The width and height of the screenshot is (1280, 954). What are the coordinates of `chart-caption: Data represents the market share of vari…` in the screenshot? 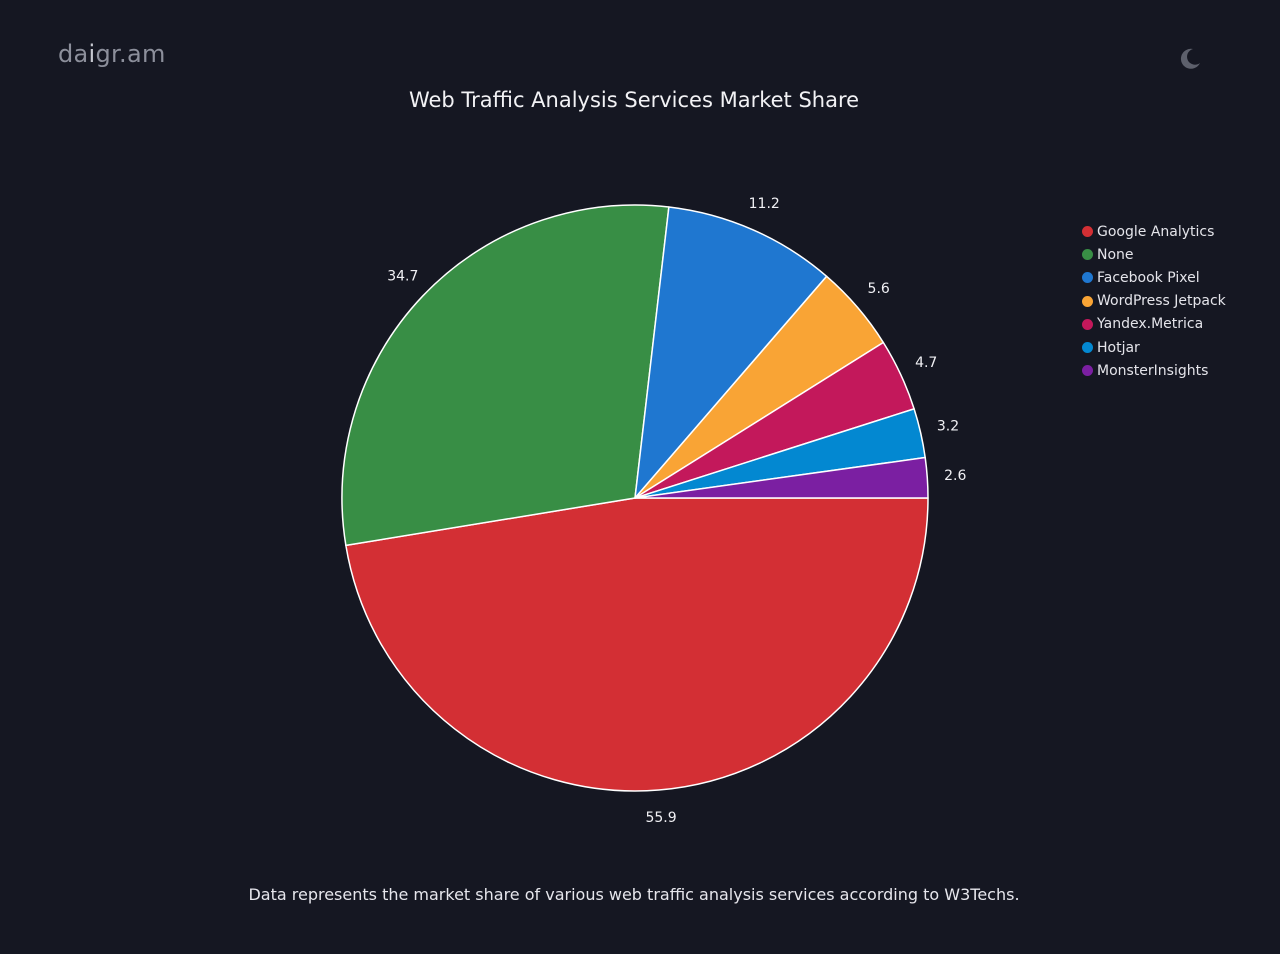 It's located at (634, 894).